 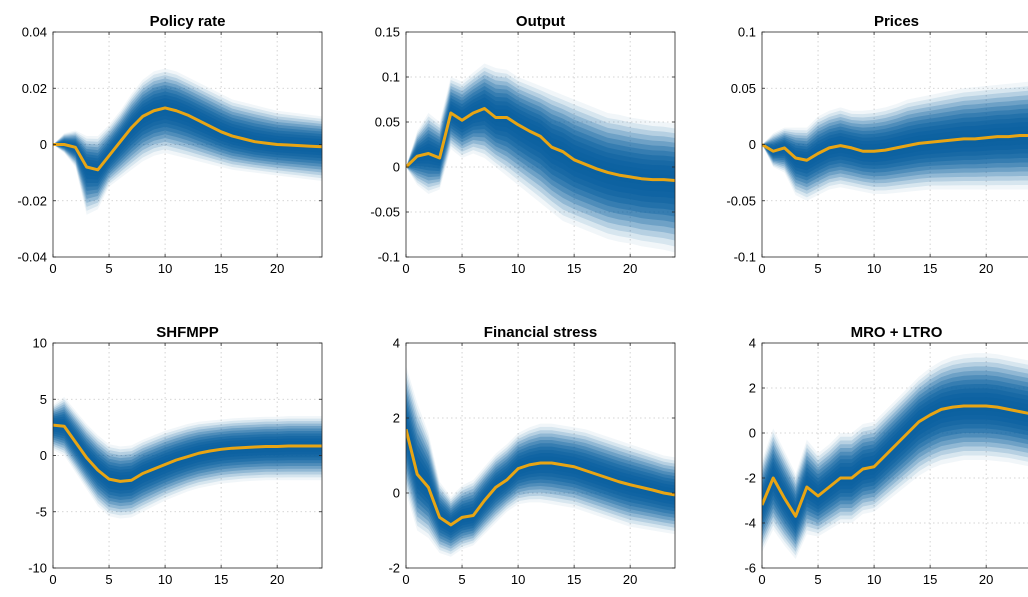 What do you see at coordinates (540, 332) in the screenshot?
I see `panel-title: Financial stress` at bounding box center [540, 332].